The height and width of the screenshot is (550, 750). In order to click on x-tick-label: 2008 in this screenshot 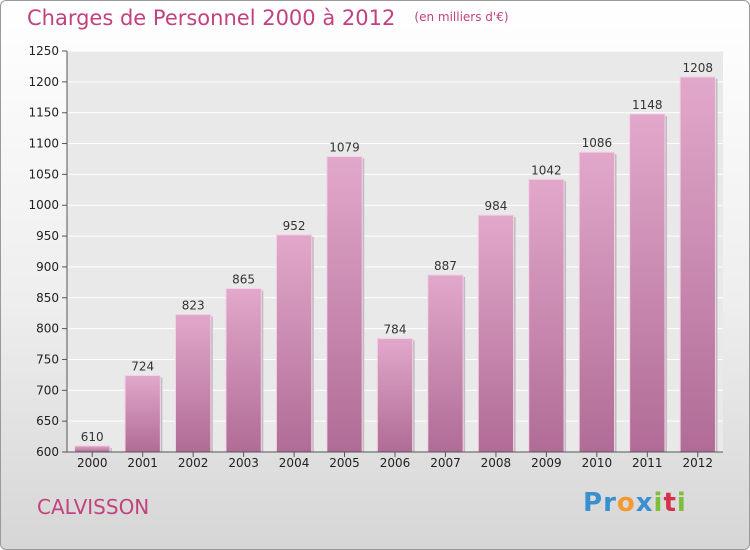, I will do `click(496, 463)`.